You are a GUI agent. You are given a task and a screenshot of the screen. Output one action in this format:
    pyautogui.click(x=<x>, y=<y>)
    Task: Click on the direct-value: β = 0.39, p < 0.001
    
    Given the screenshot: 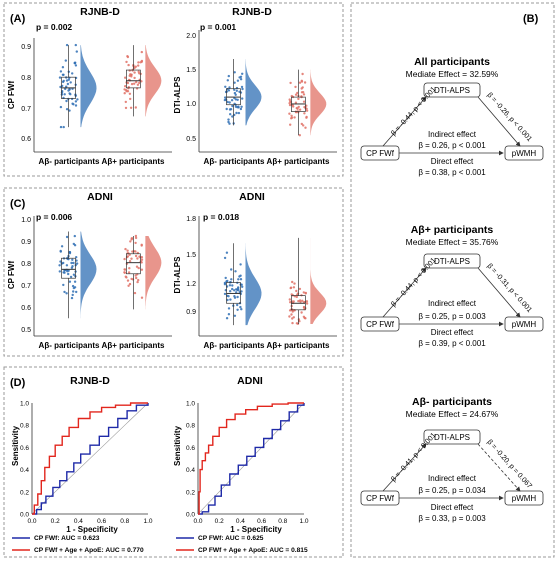 What is the action you would take?
    pyautogui.click(x=452, y=343)
    